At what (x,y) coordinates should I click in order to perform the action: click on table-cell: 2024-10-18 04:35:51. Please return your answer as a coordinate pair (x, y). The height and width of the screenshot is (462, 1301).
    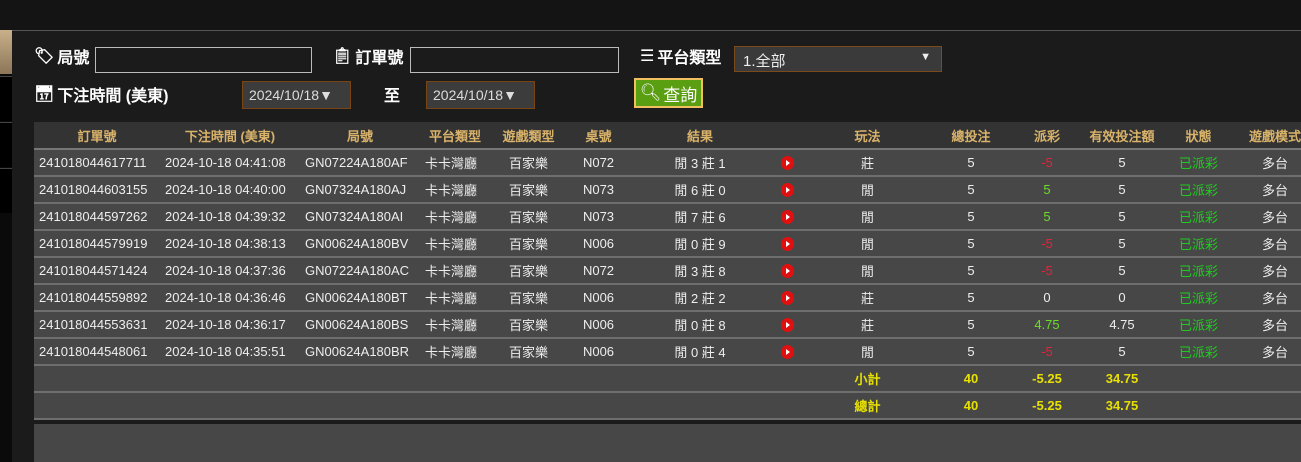
    Looking at the image, I should click on (230, 352).